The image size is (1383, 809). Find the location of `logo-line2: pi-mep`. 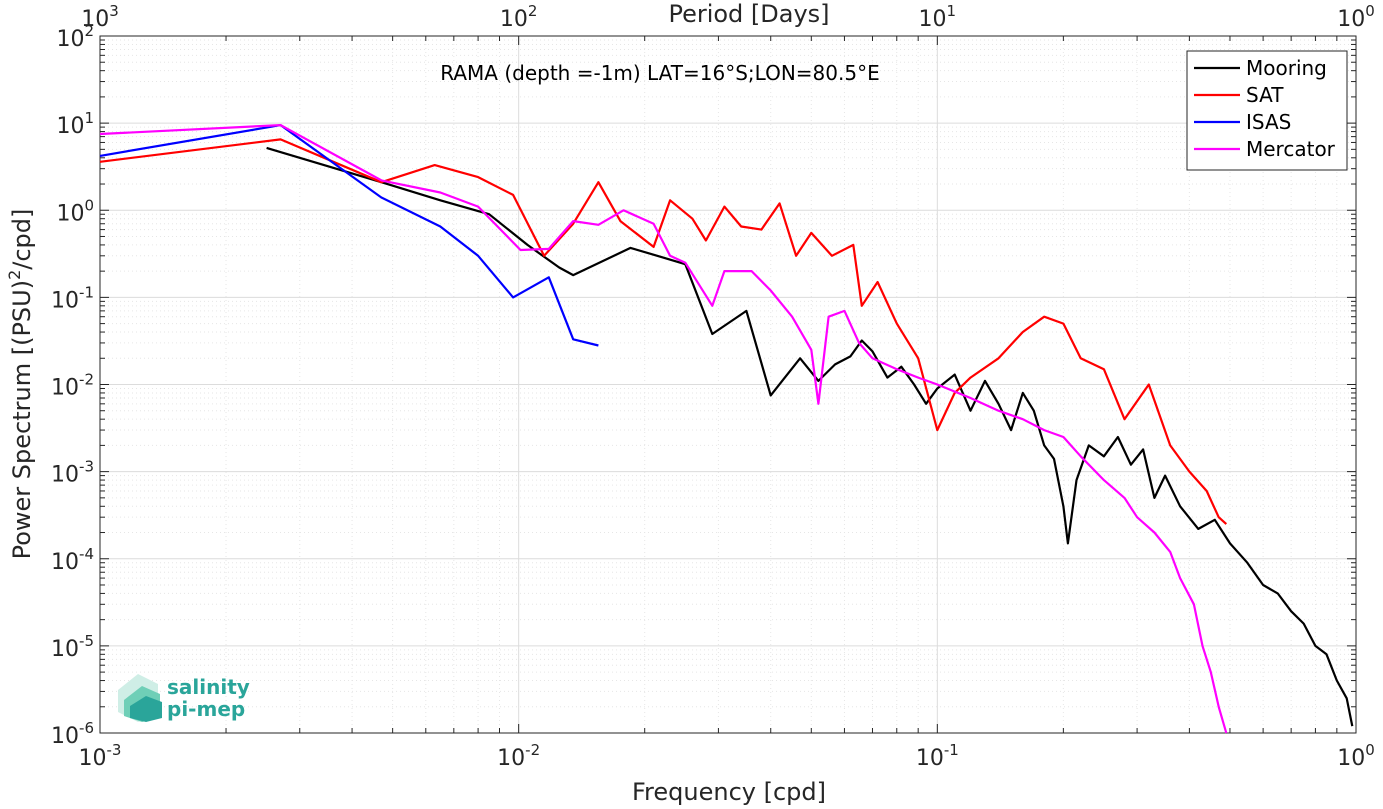

logo-line2: pi-mep is located at coordinates (206, 709).